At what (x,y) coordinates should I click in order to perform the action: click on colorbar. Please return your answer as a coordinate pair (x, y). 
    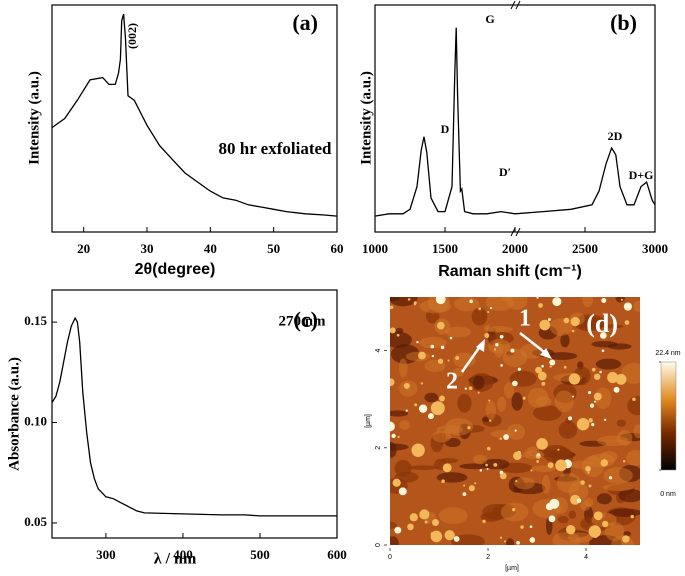
    Looking at the image, I should click on (668, 416).